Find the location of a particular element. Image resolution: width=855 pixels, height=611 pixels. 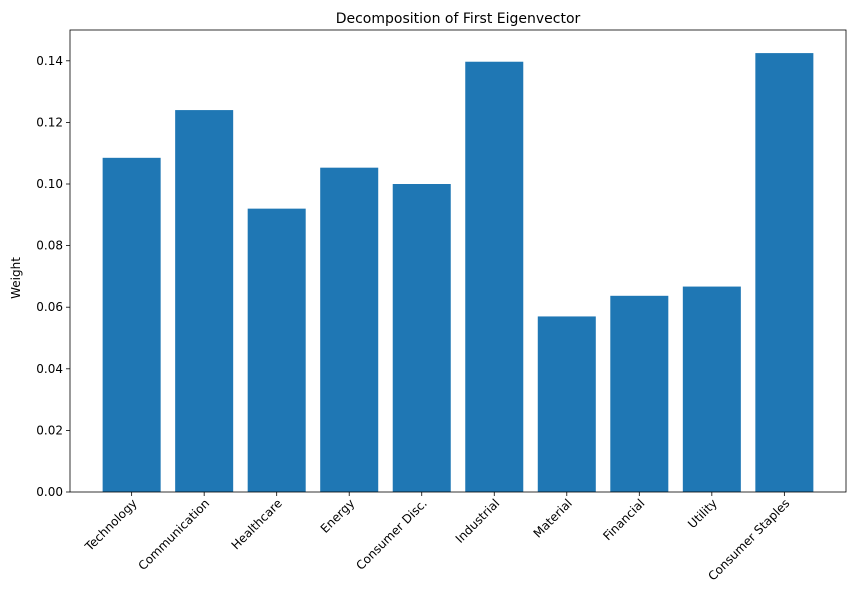

y-axis-label: Weight is located at coordinates (16, 278).